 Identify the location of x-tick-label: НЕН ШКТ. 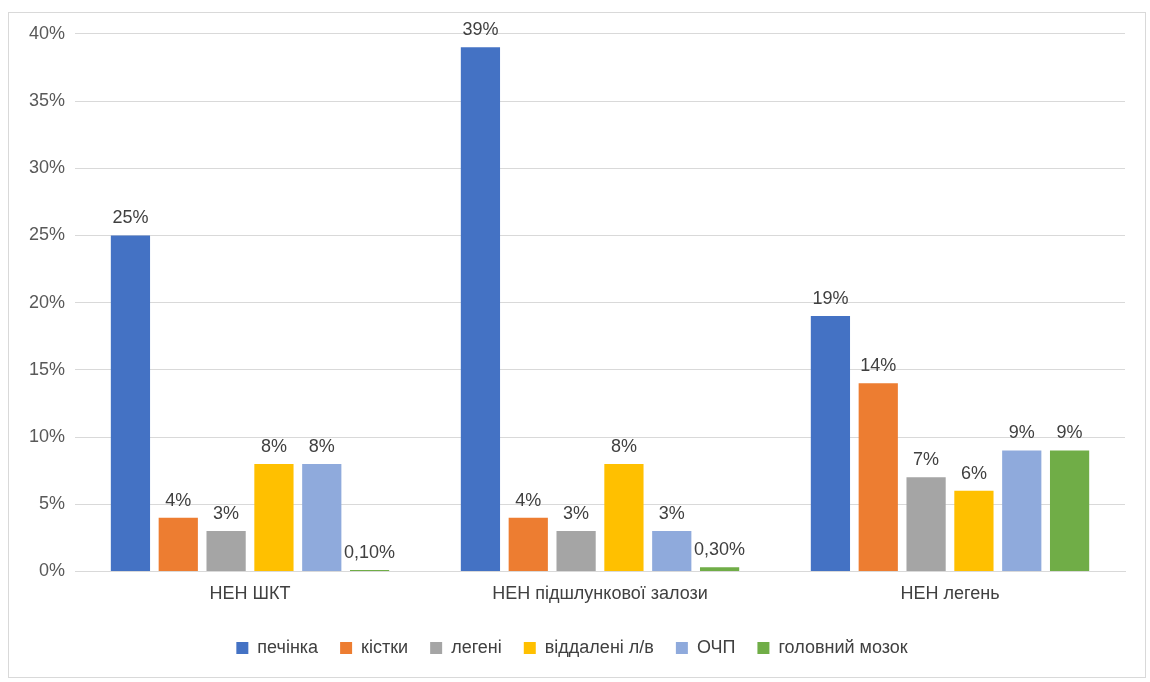
(250, 593).